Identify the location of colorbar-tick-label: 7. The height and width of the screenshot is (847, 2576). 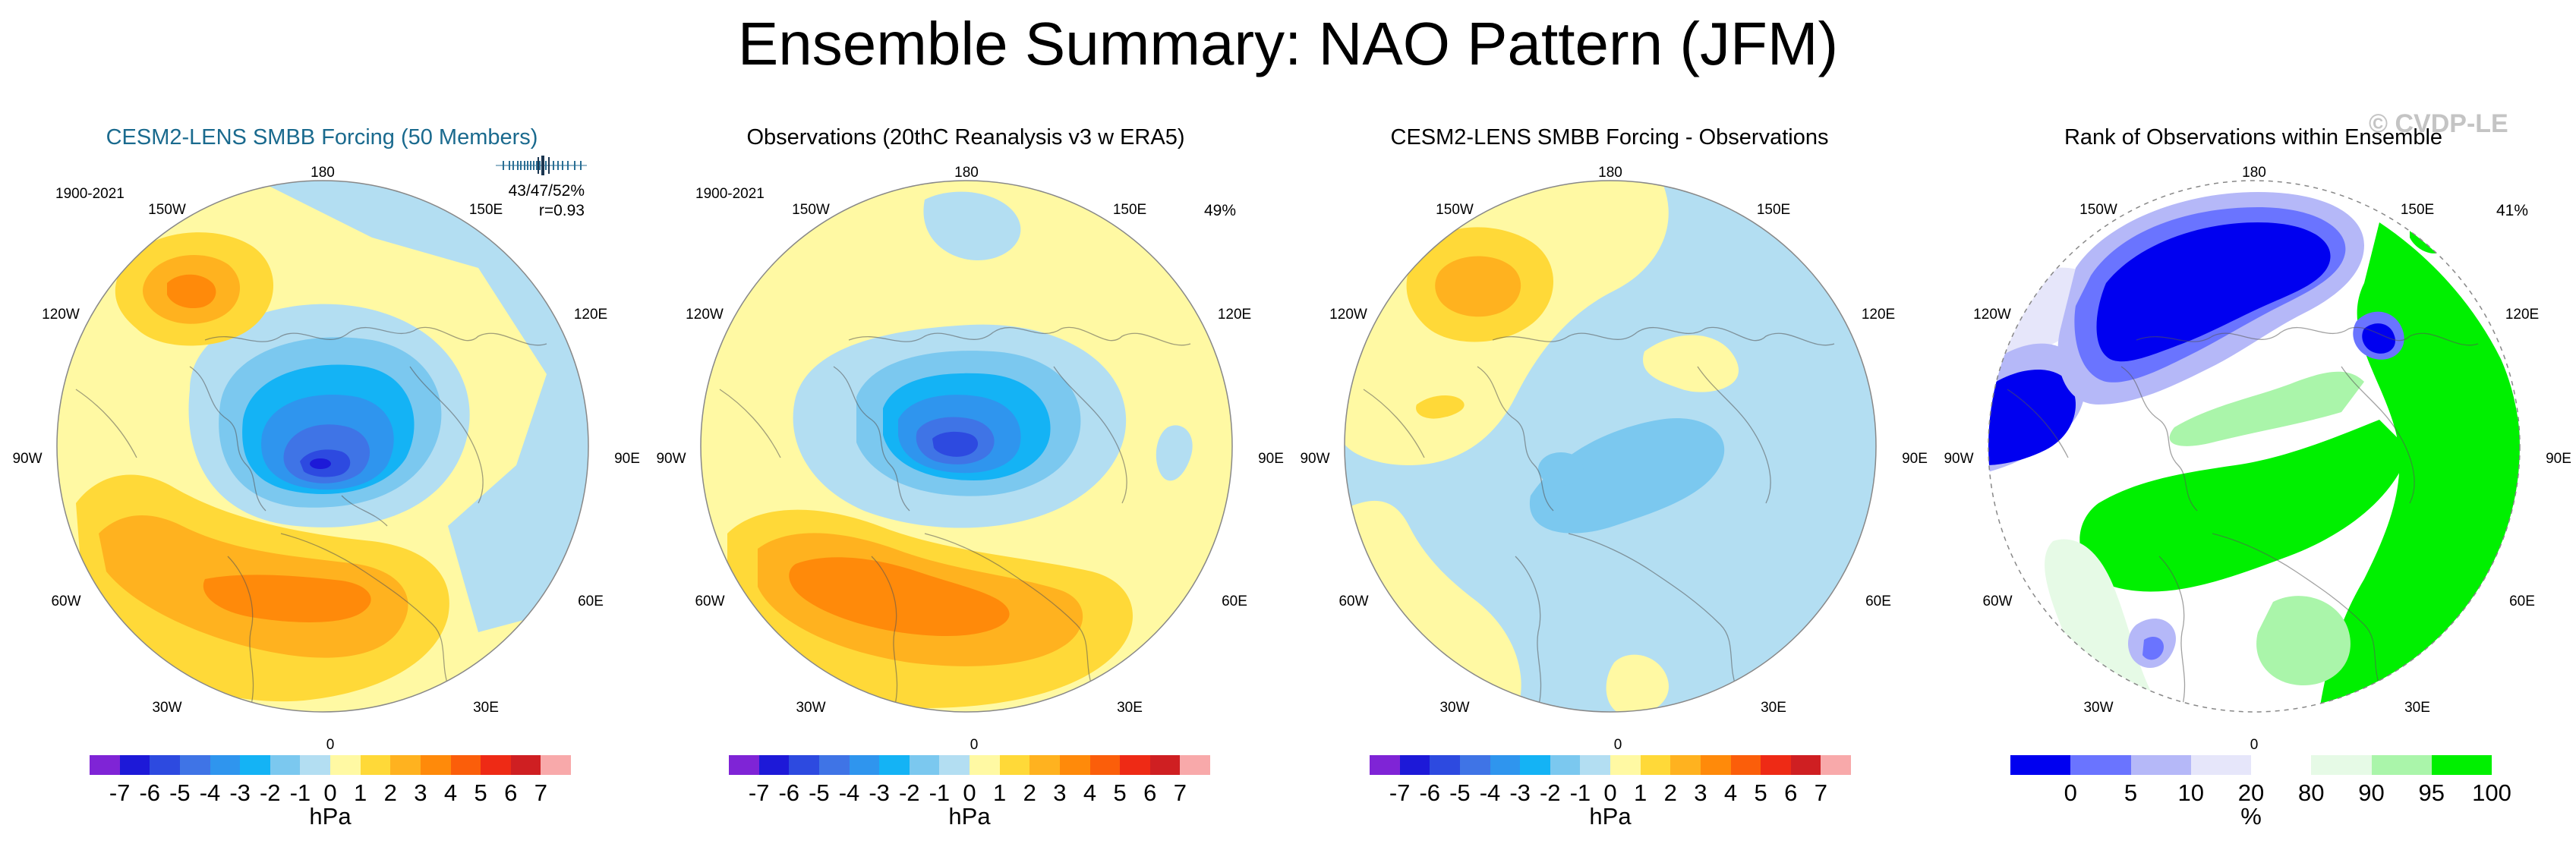
(1820, 792).